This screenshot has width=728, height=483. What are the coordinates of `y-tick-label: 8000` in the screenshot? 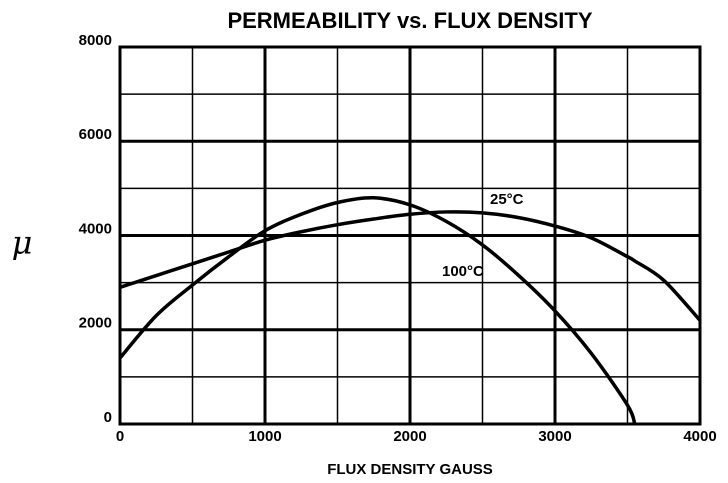 It's located at (95, 40).